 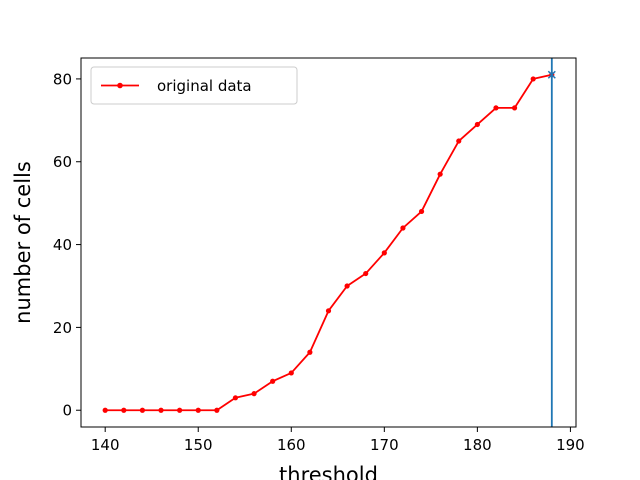 What do you see at coordinates (291, 445) in the screenshot?
I see `x-tick-label: 160` at bounding box center [291, 445].